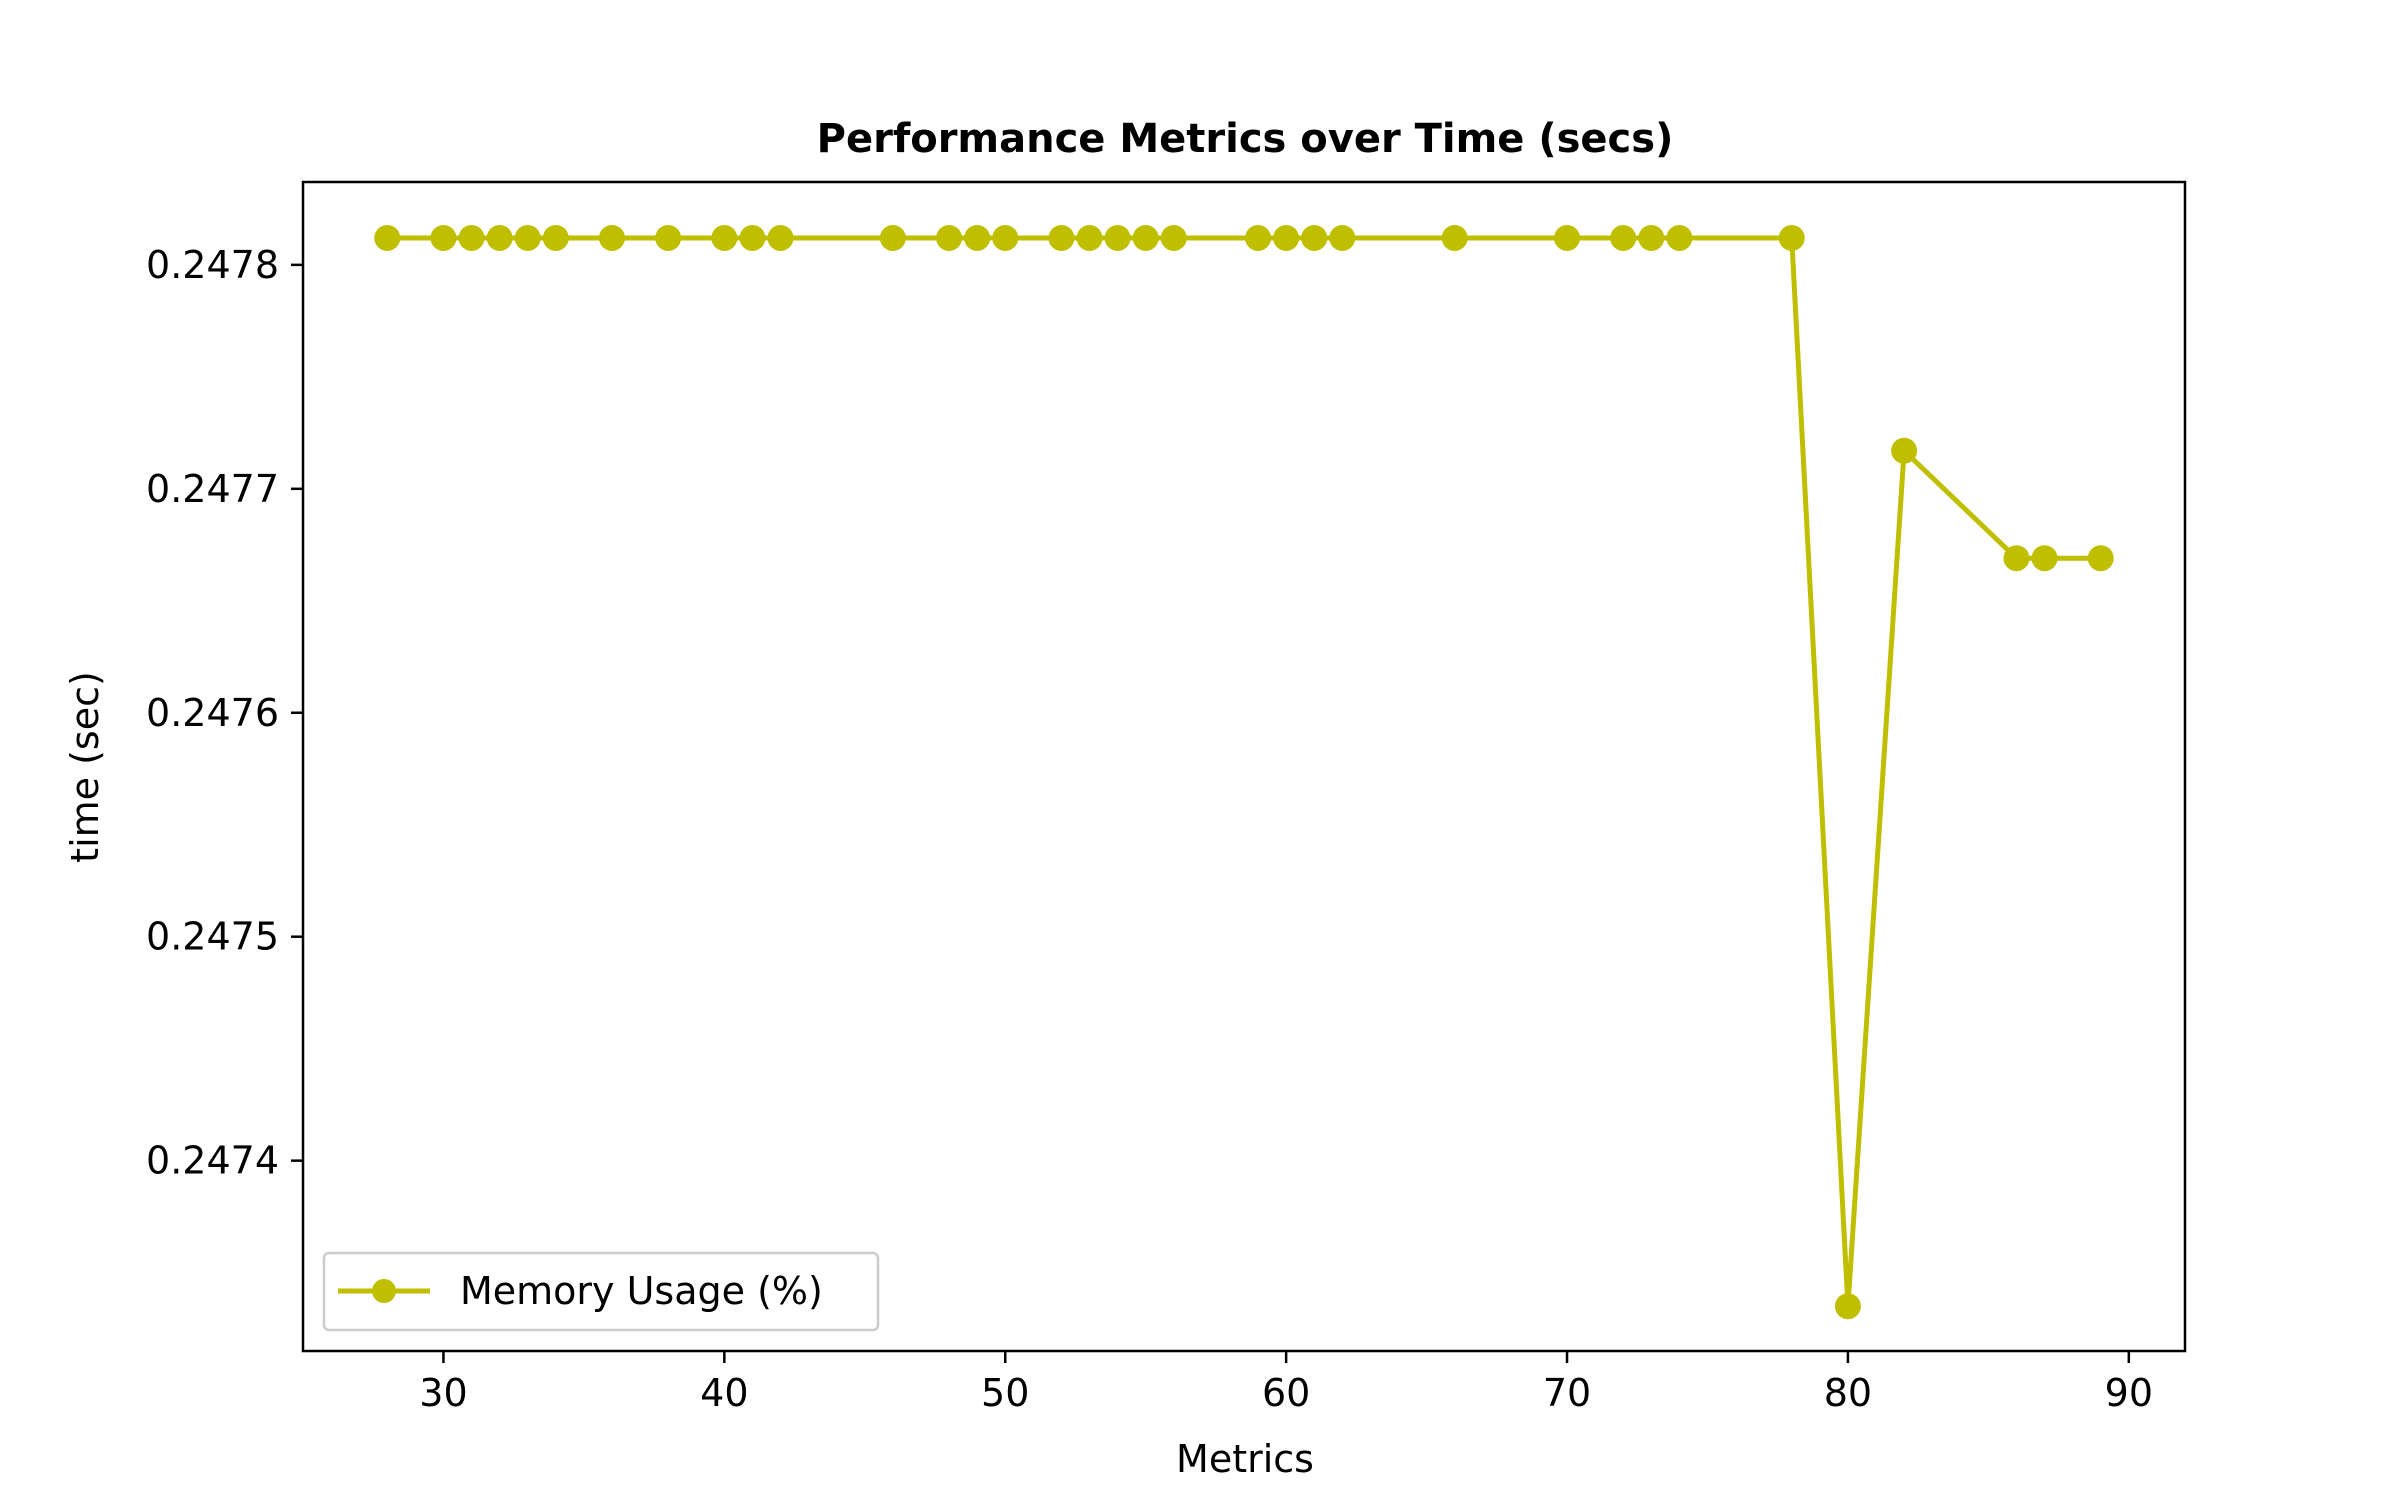 The image size is (2400, 1500). What do you see at coordinates (85, 767) in the screenshot?
I see `y-axis-label: time (sec)` at bounding box center [85, 767].